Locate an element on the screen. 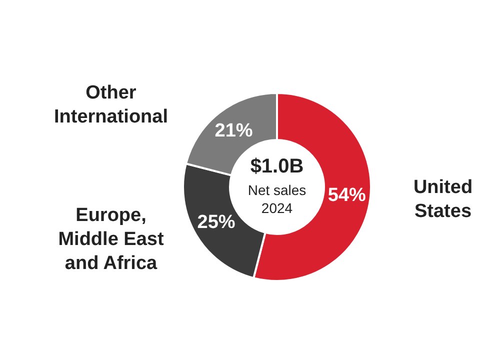  data-label: 54% is located at coordinates (347, 195).